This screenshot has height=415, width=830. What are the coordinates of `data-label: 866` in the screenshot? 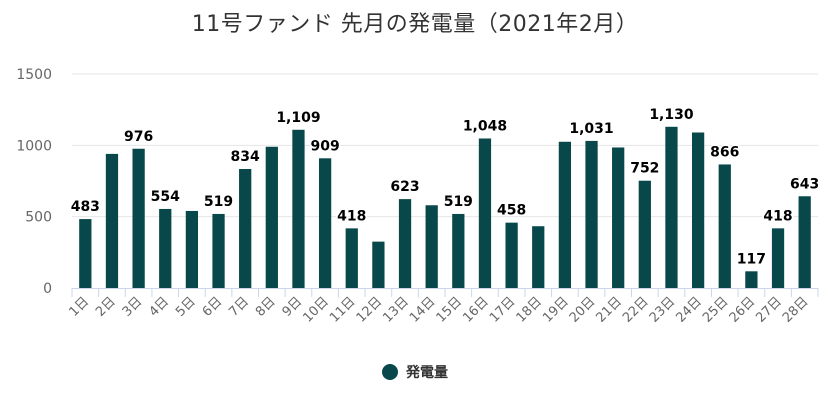 It's located at (724, 152).